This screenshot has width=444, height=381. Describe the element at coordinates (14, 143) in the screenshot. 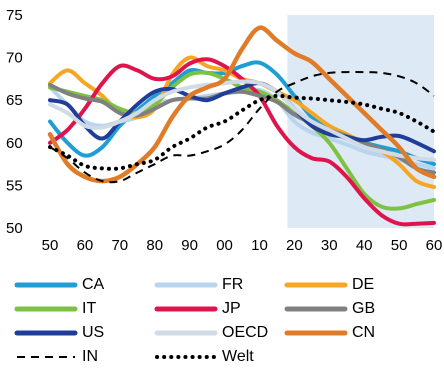

I see `y-tick-label: 60` at that location.